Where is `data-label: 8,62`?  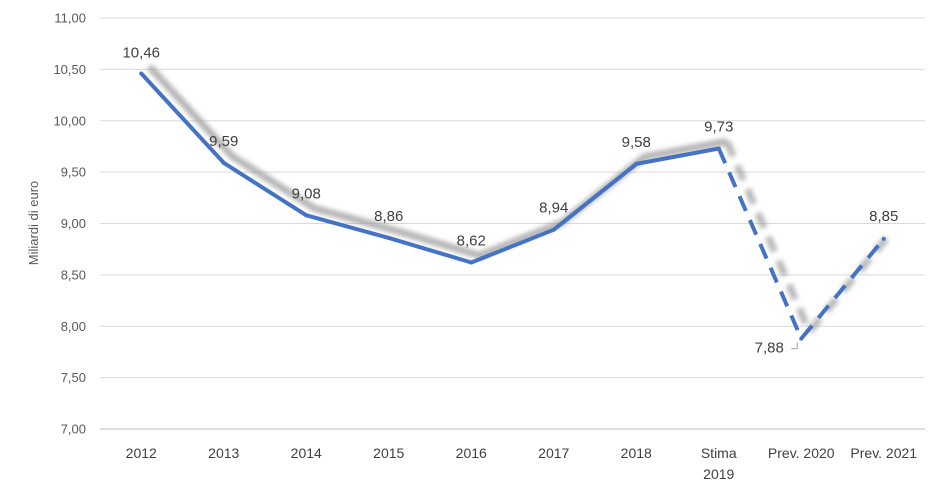
data-label: 8,62 is located at coordinates (471, 241).